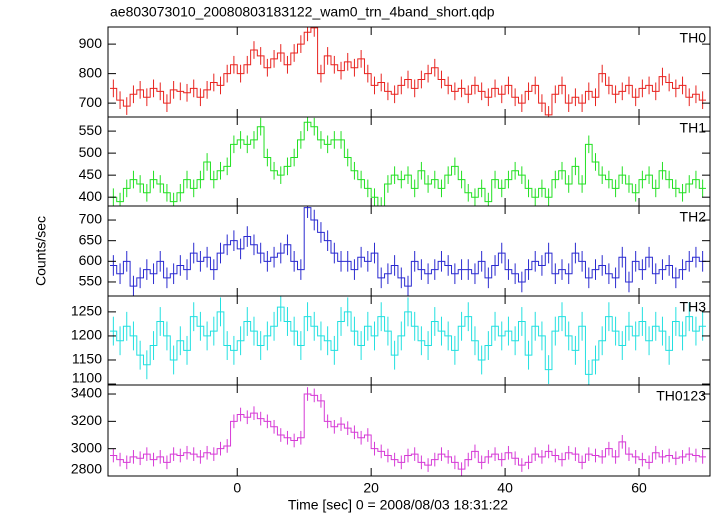 The width and height of the screenshot is (717, 516). I want to click on y-tick-label: 1100, so click(87, 378).